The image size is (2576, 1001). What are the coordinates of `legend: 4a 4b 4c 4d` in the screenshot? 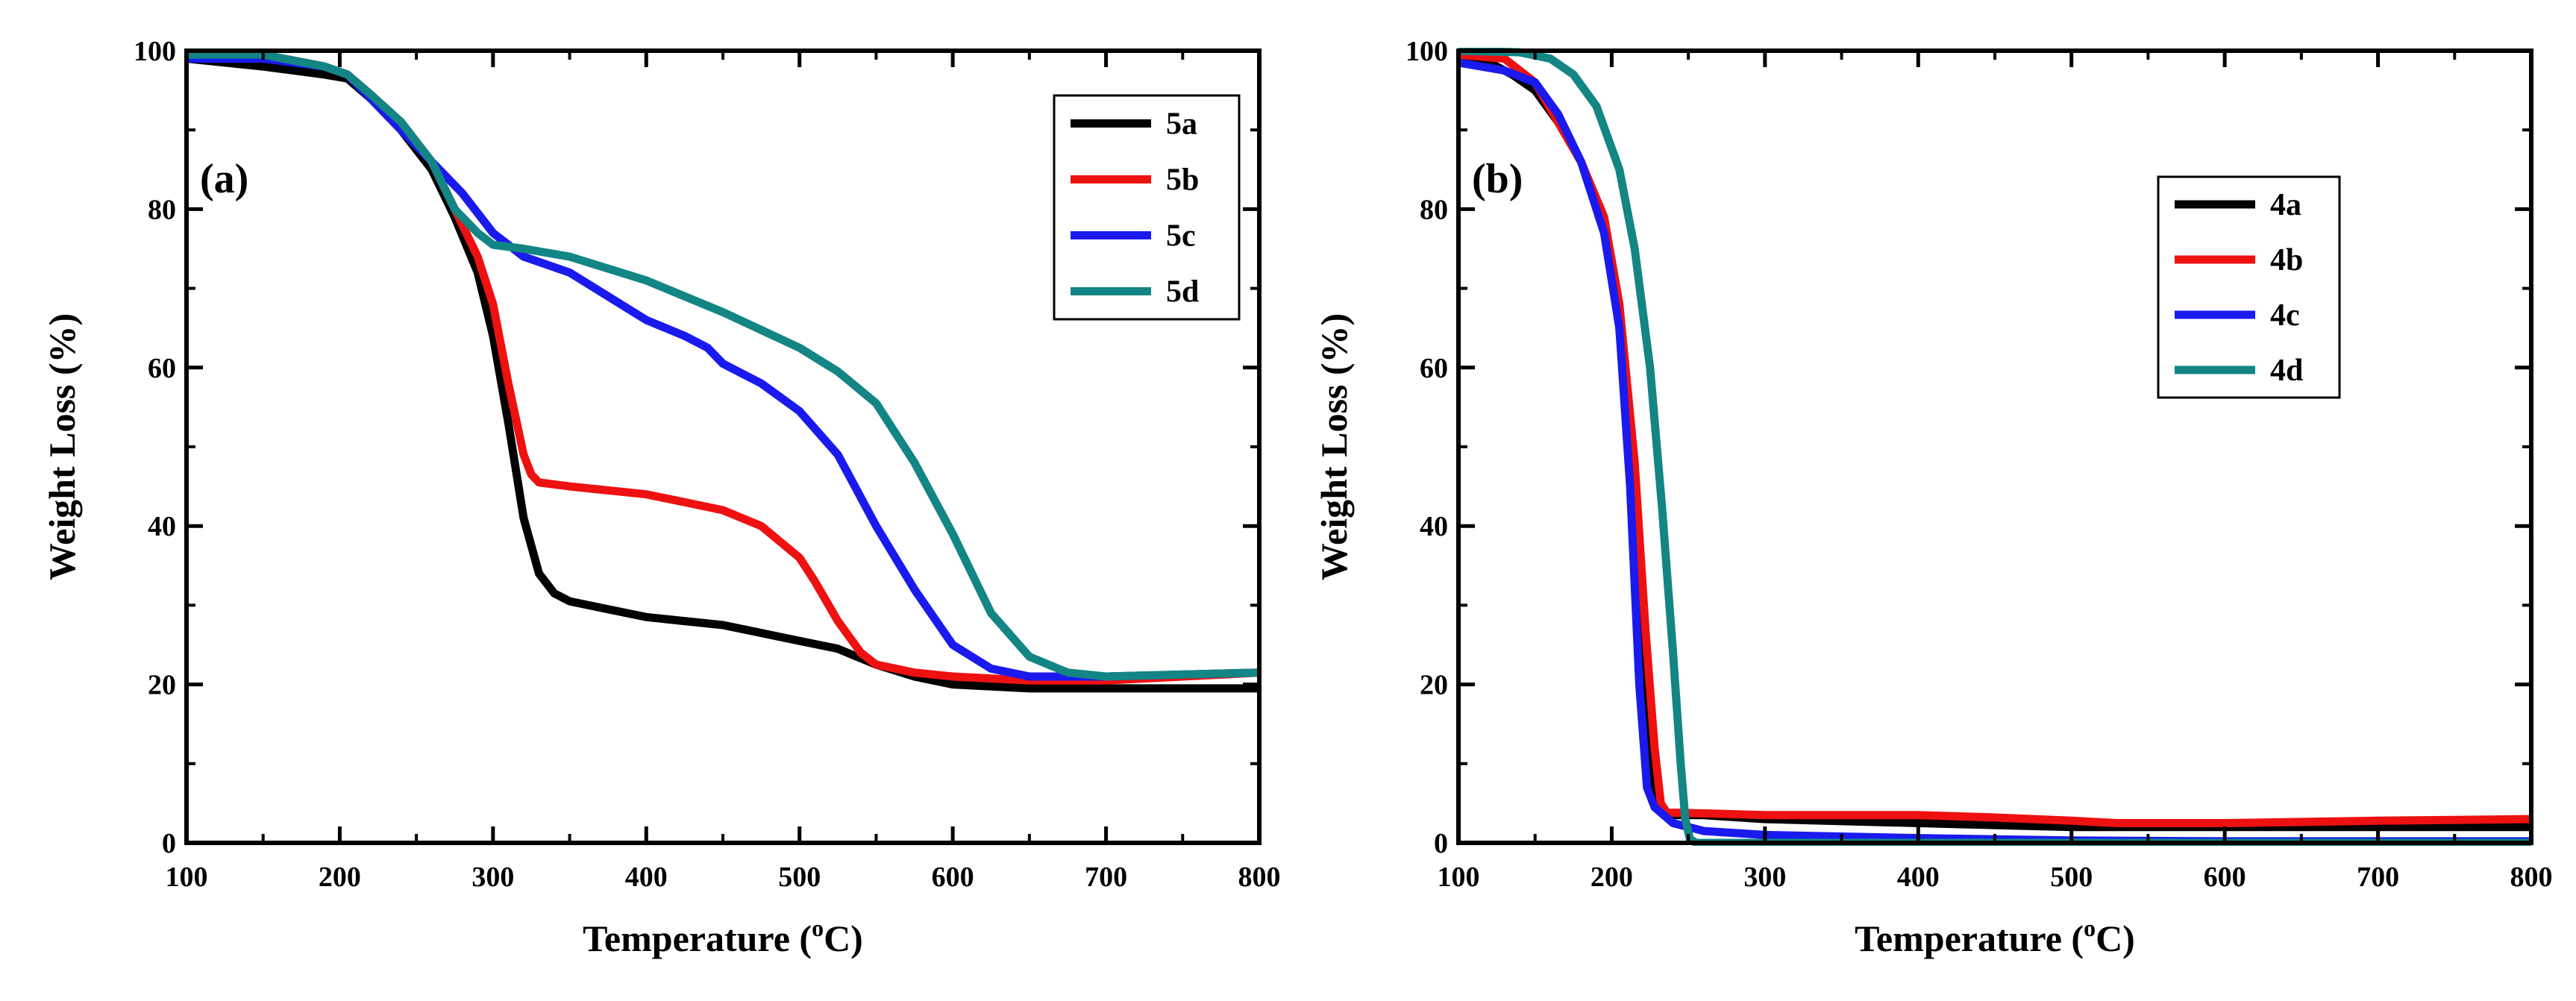 It's located at (2249, 287).